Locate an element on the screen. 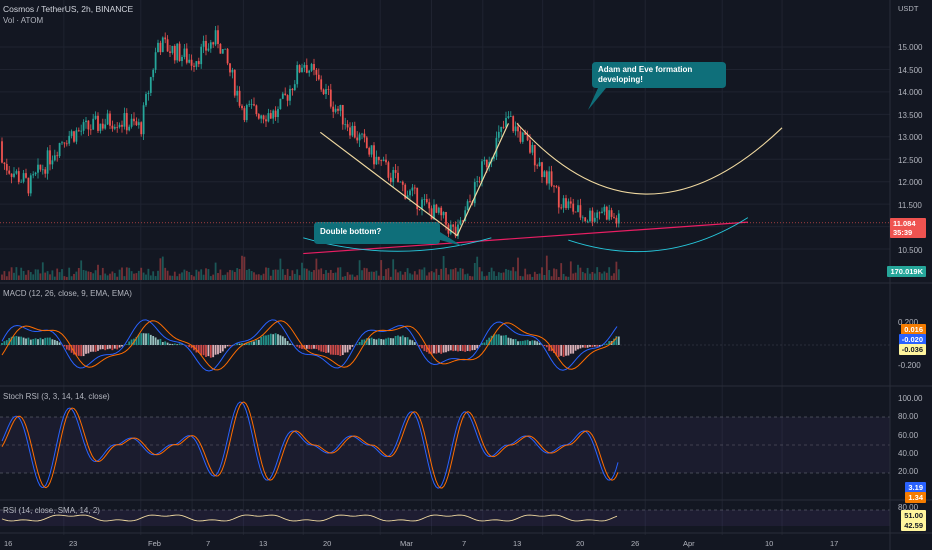 The width and height of the screenshot is (932, 550). x-axis-label: 13 is located at coordinates (517, 543).